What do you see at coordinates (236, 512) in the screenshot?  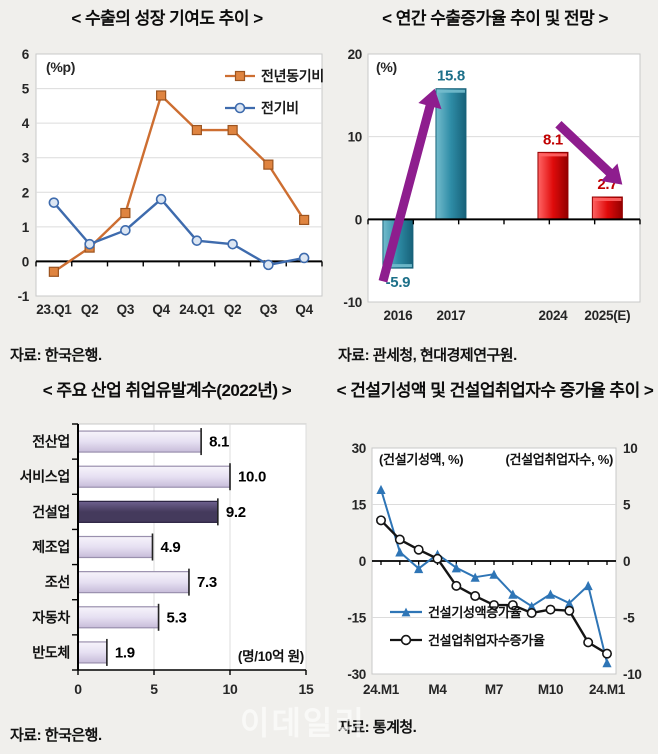 I see `svg-text: 9.2` at bounding box center [236, 512].